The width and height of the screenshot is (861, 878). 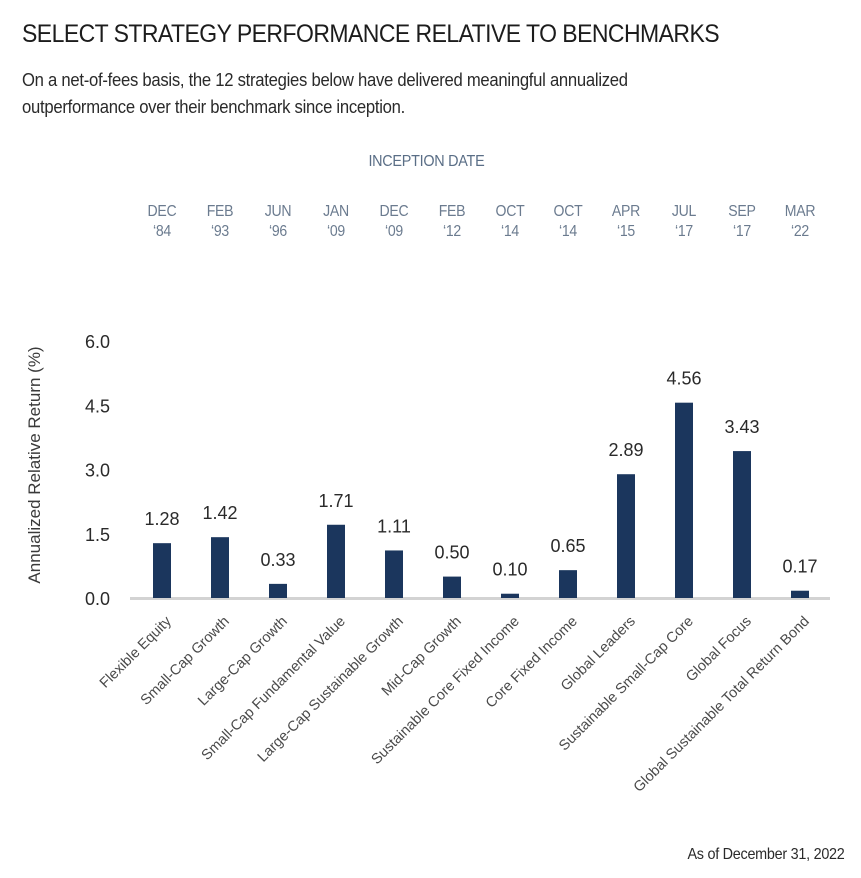 I want to click on y-tick-label: 6.0, so click(x=97, y=342).